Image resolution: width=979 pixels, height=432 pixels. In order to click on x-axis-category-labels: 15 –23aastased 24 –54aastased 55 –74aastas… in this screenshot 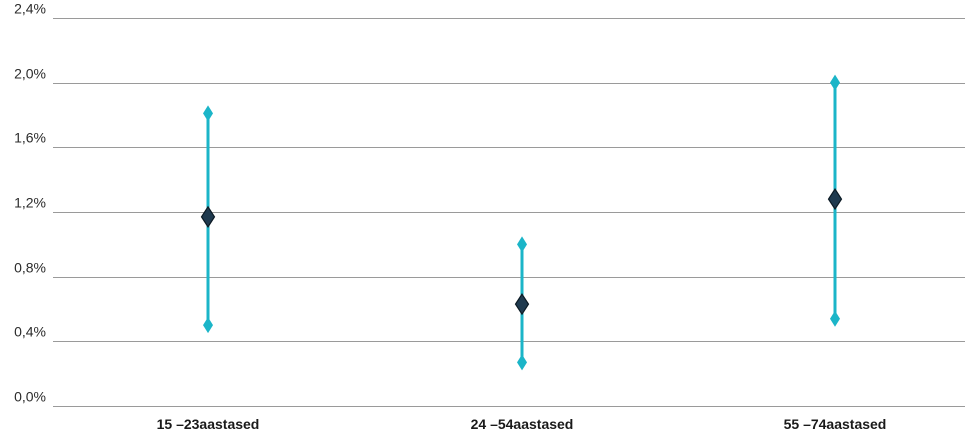, I will do `click(522, 424)`.